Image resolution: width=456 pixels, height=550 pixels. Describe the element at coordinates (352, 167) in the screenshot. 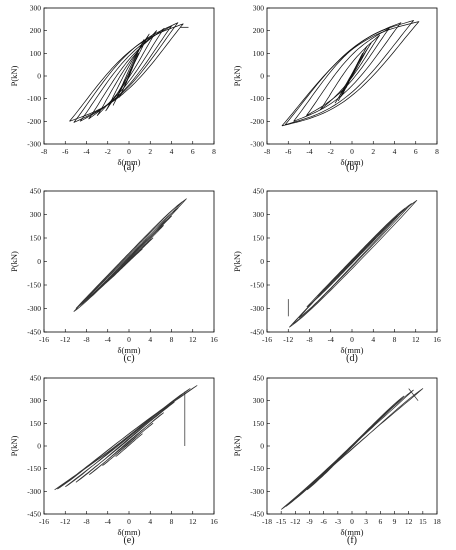

I see `panel-caption: (b)` at that location.